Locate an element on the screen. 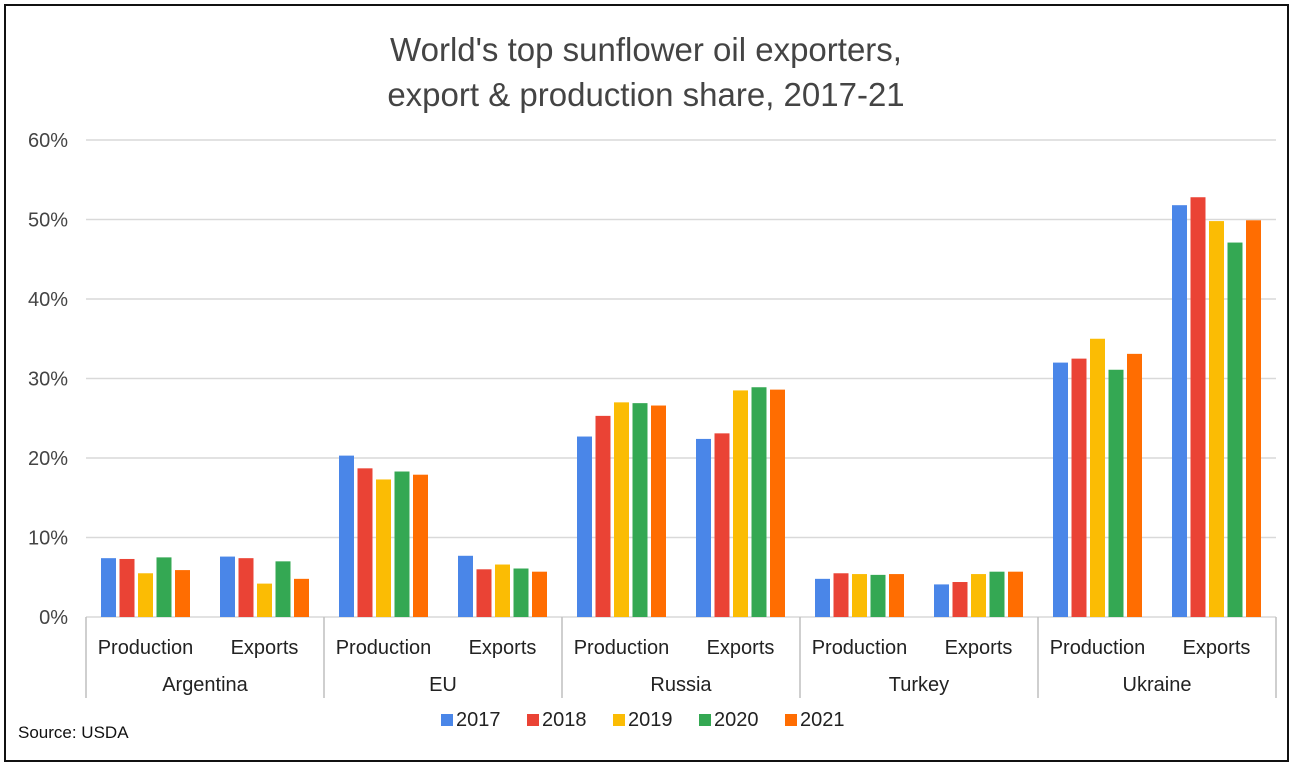 The width and height of the screenshot is (1293, 768). legend-label: 2019 is located at coordinates (650, 720).